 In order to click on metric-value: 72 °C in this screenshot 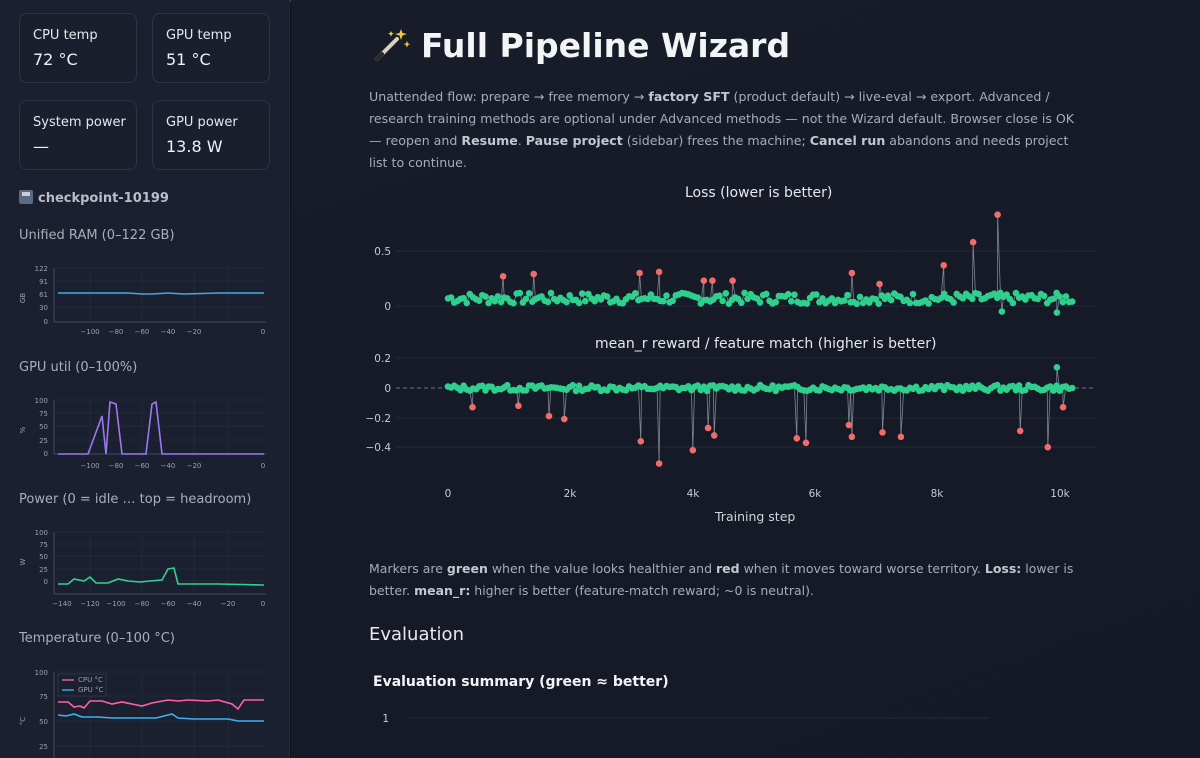, I will do `click(55, 59)`.